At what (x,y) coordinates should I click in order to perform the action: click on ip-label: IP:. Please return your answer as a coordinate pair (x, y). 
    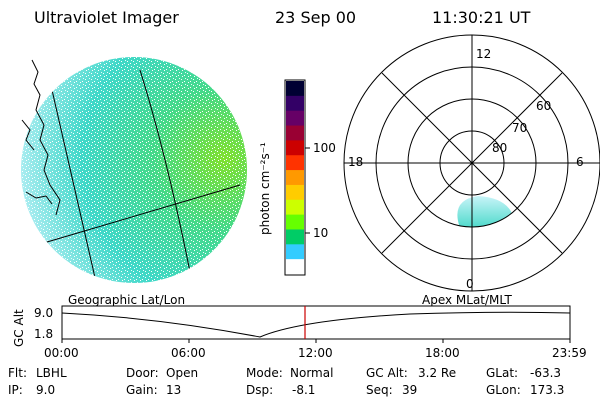
    Looking at the image, I should click on (15, 390).